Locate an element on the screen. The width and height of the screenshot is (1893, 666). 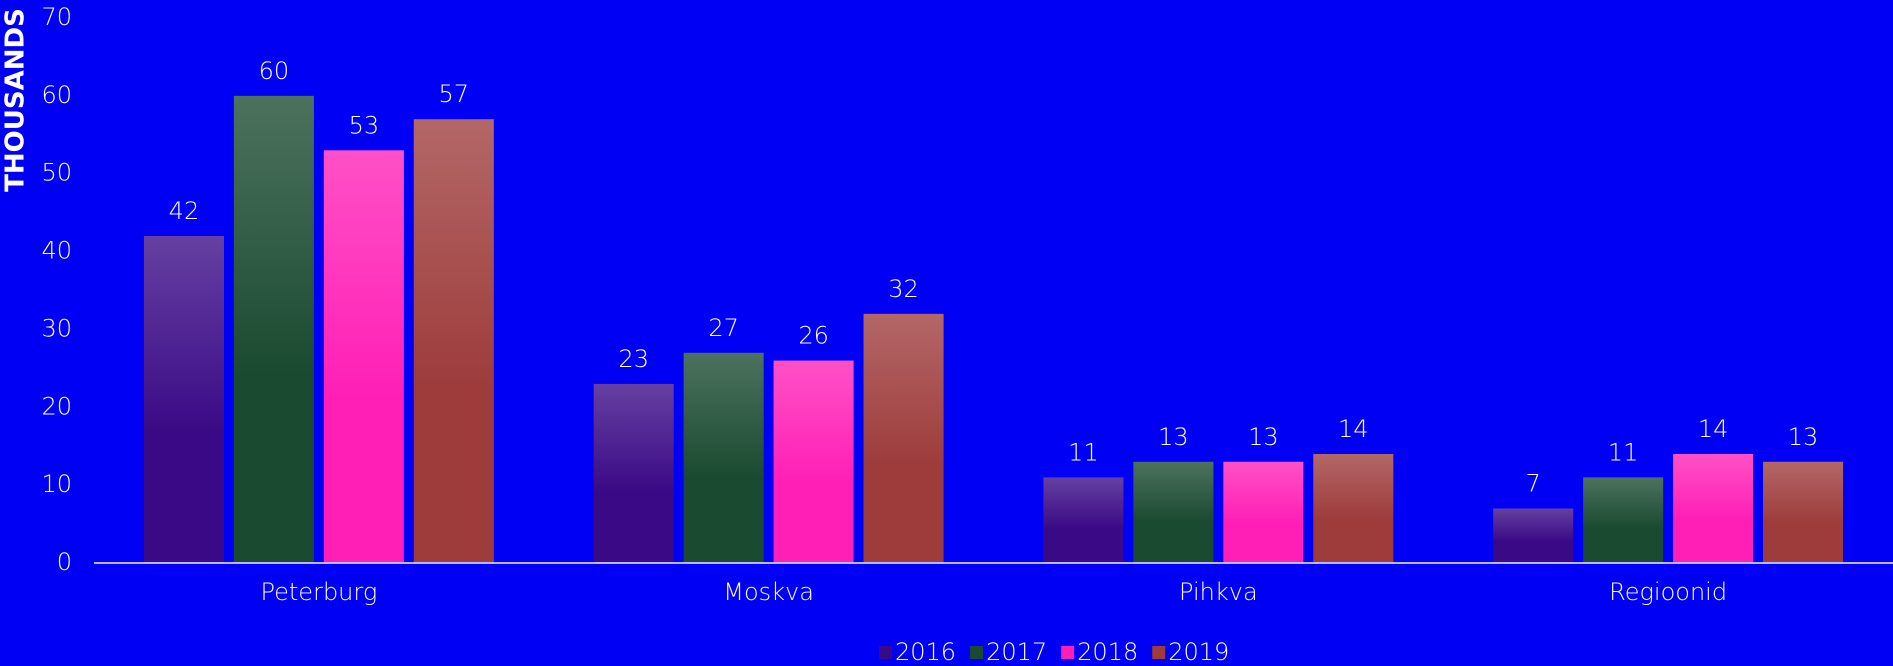
data-label: 26 is located at coordinates (813, 336).